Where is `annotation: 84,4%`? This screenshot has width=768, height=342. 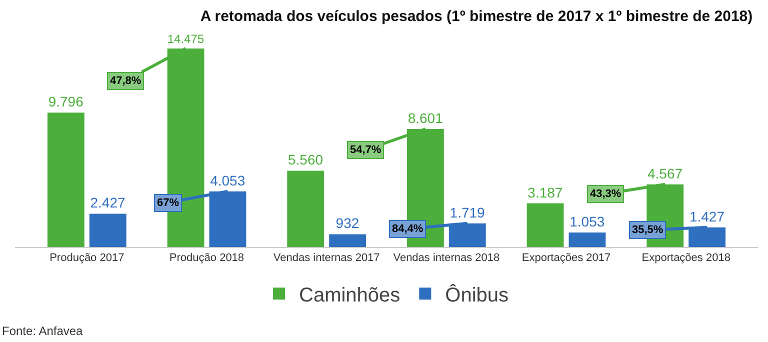 annotation: 84,4% is located at coordinates (408, 229).